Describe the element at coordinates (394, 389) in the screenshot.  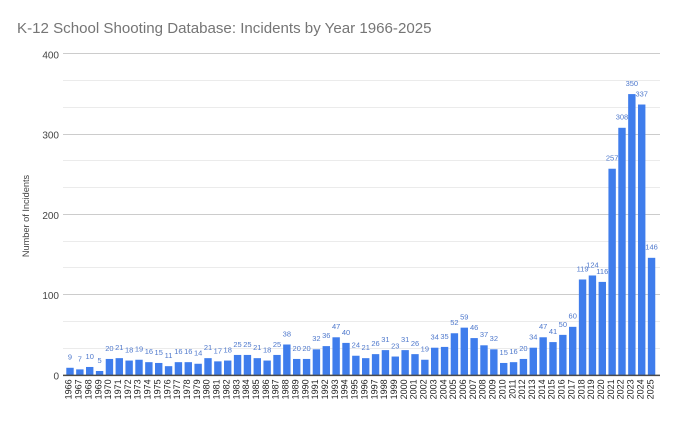
I see `svg-text: 1999` at that location.